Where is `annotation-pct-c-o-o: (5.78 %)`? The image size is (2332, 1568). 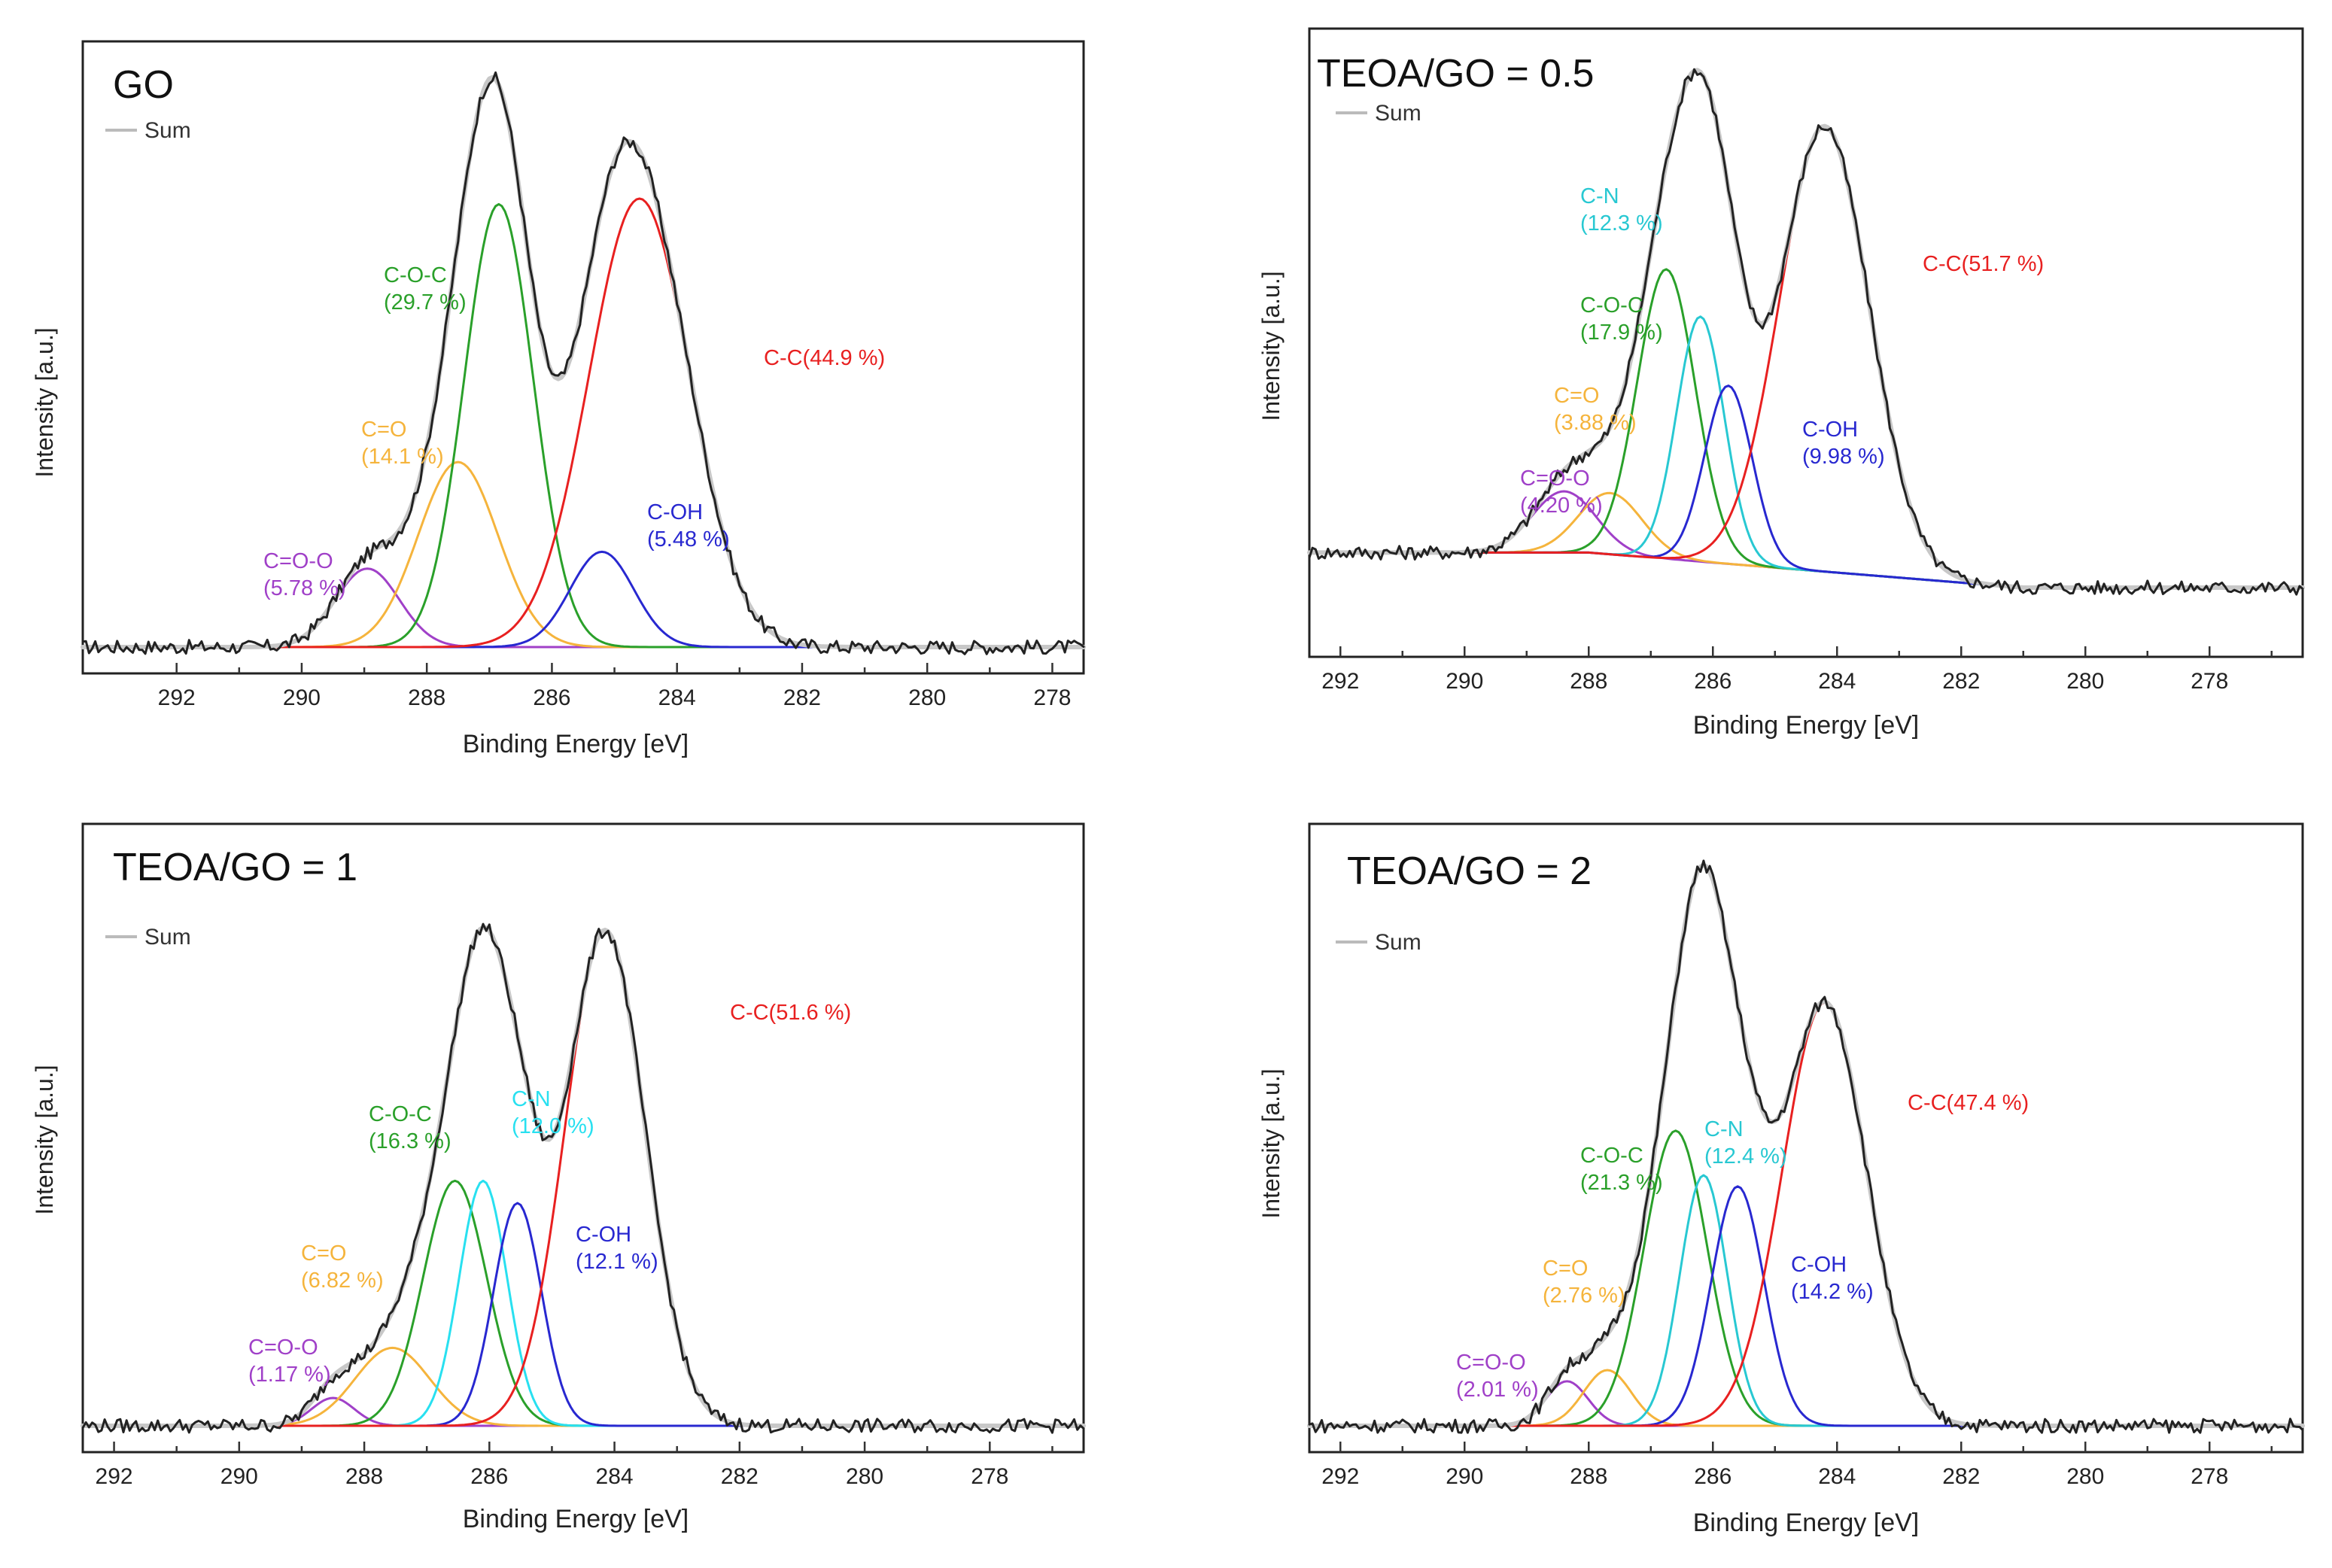
annotation-pct-c-o-o: (5.78 %) is located at coordinates (304, 588).